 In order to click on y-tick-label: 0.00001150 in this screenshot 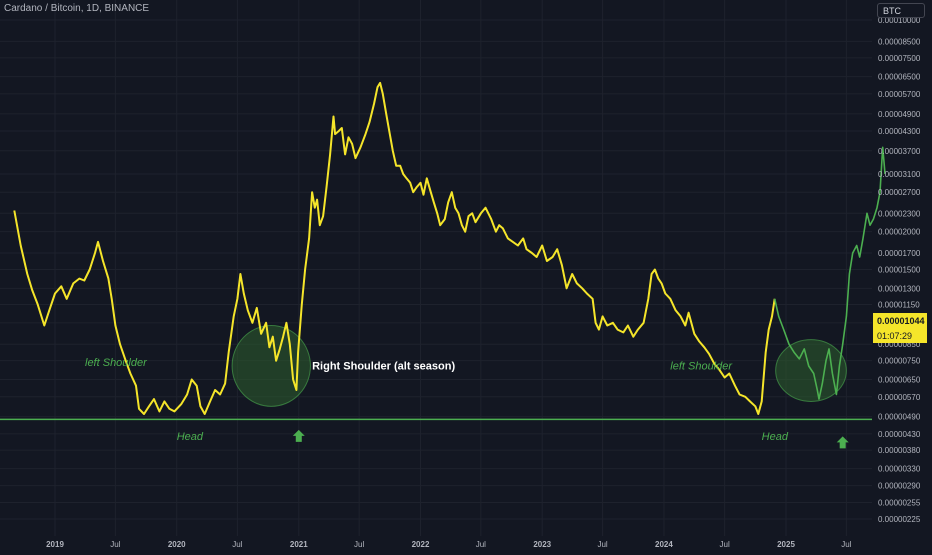, I will do `click(899, 304)`.